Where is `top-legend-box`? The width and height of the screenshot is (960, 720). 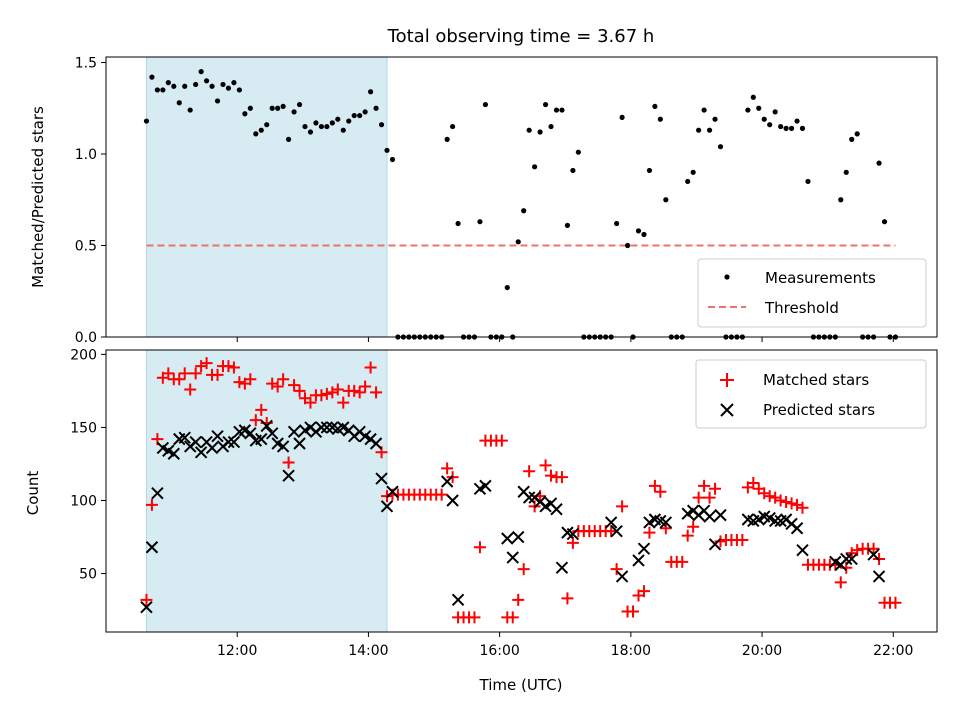
top-legend-box is located at coordinates (812, 293).